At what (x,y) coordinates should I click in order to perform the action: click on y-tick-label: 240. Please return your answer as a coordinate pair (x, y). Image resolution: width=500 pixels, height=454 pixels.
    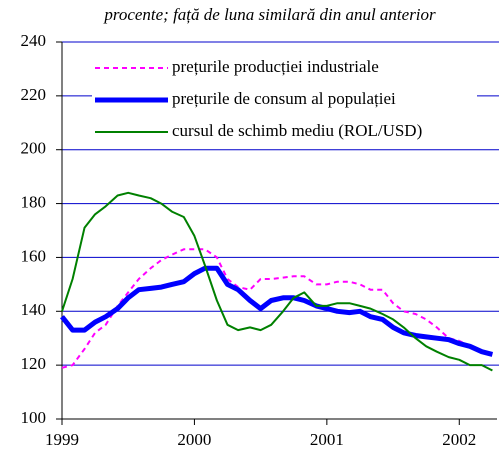
    Looking at the image, I should click on (34, 40).